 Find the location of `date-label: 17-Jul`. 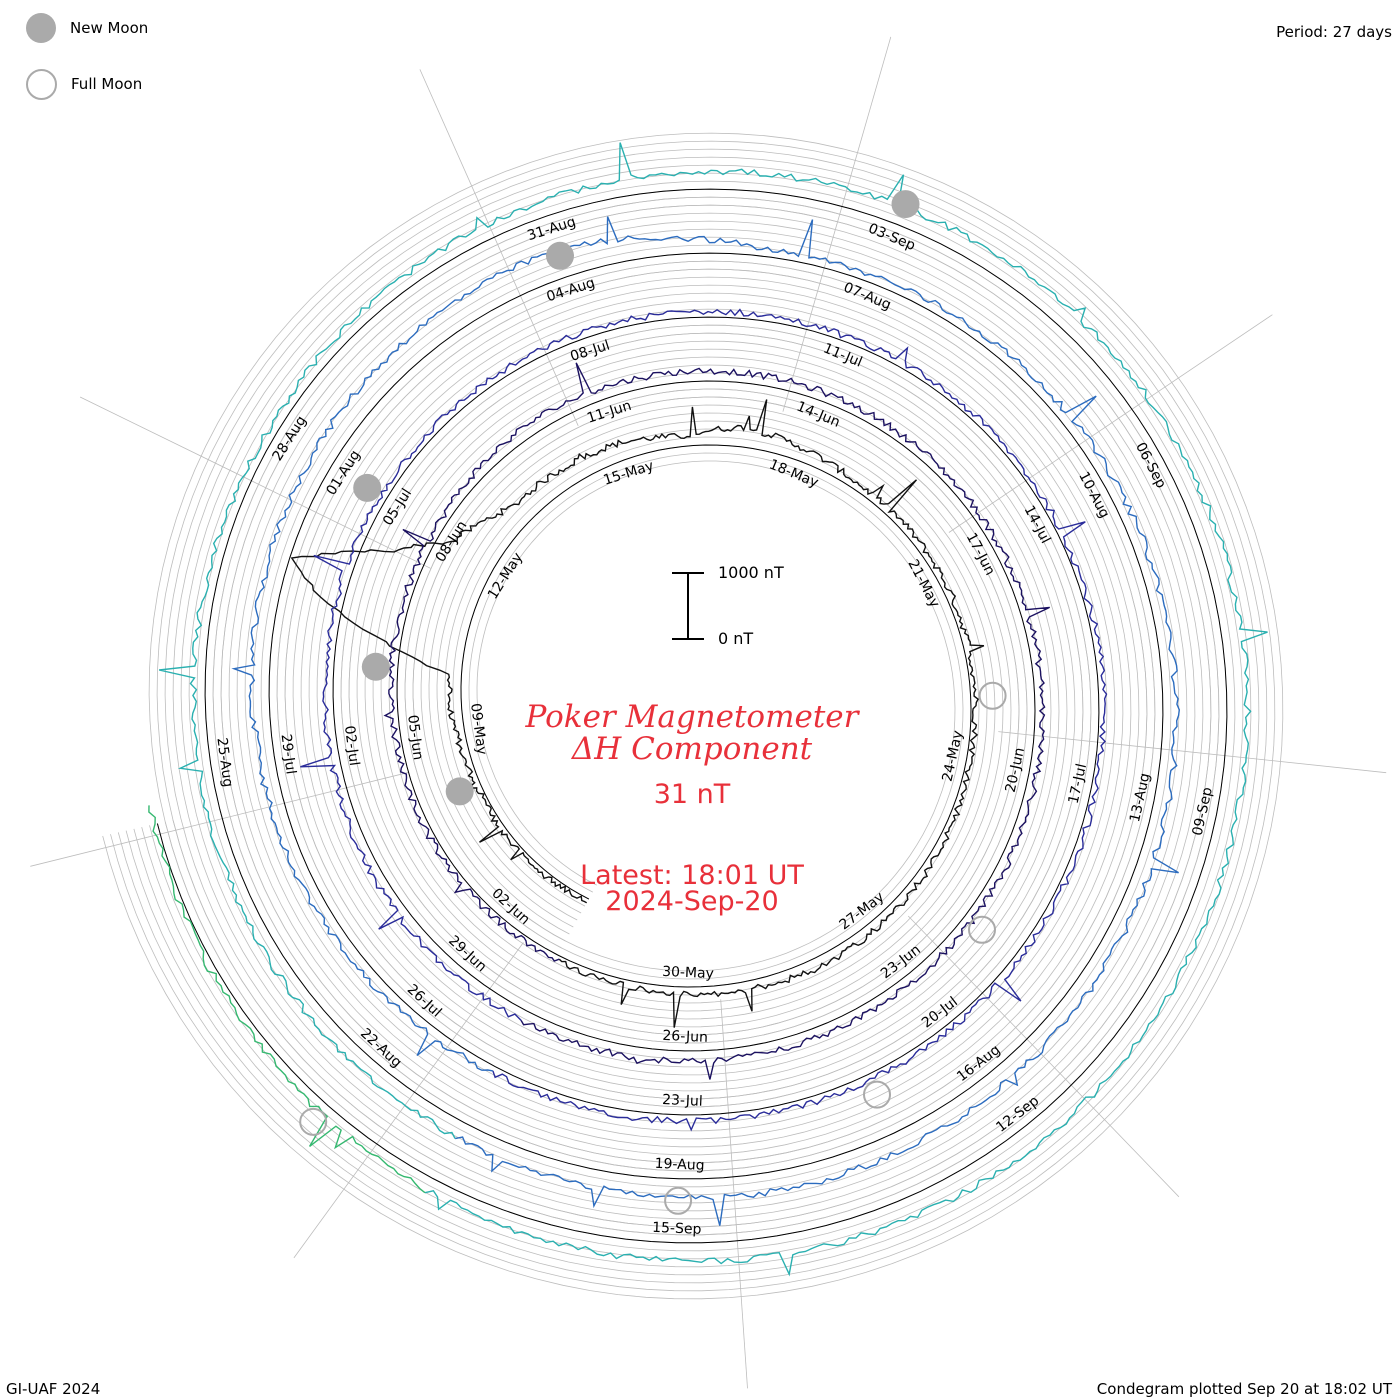

date-label: 17-Jul is located at coordinates (1078, 783).